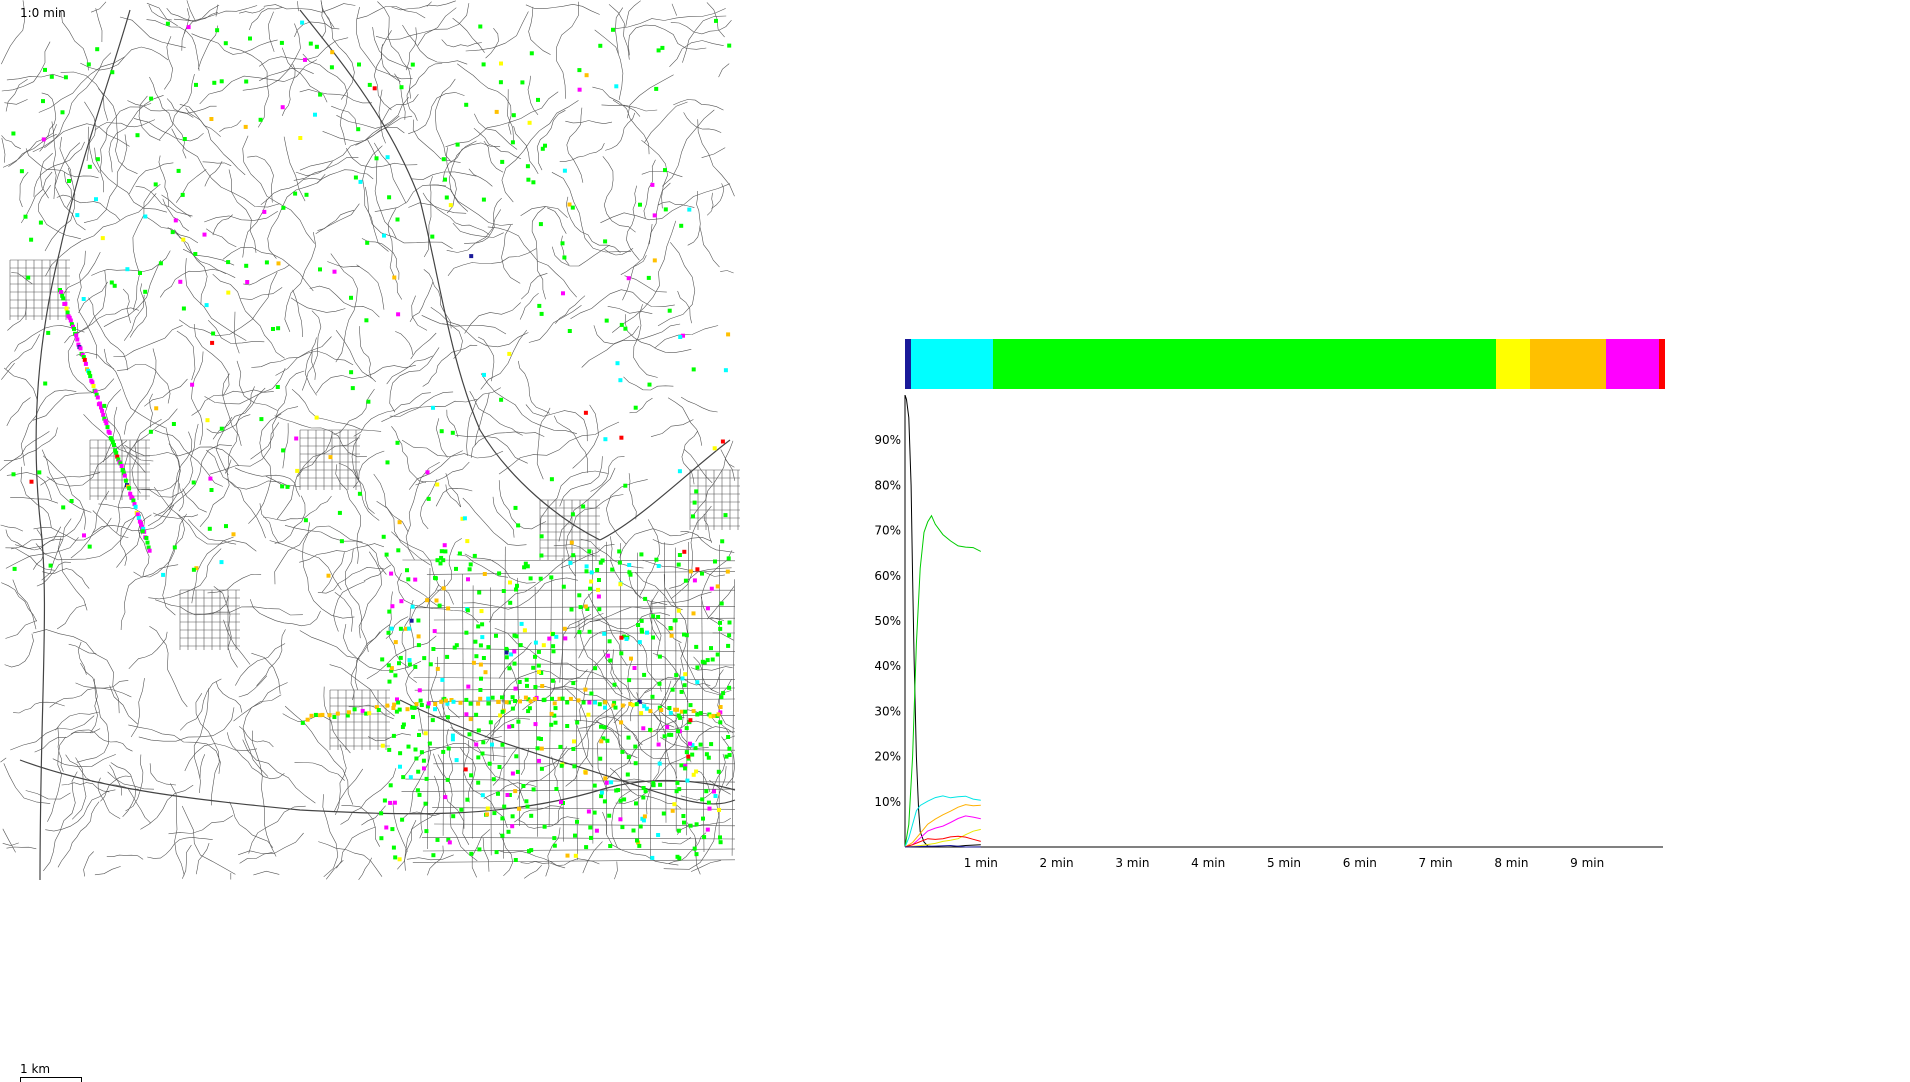 This screenshot has width=1910, height=1082. What do you see at coordinates (942, 621) in the screenshot?
I see `series-line` at bounding box center [942, 621].